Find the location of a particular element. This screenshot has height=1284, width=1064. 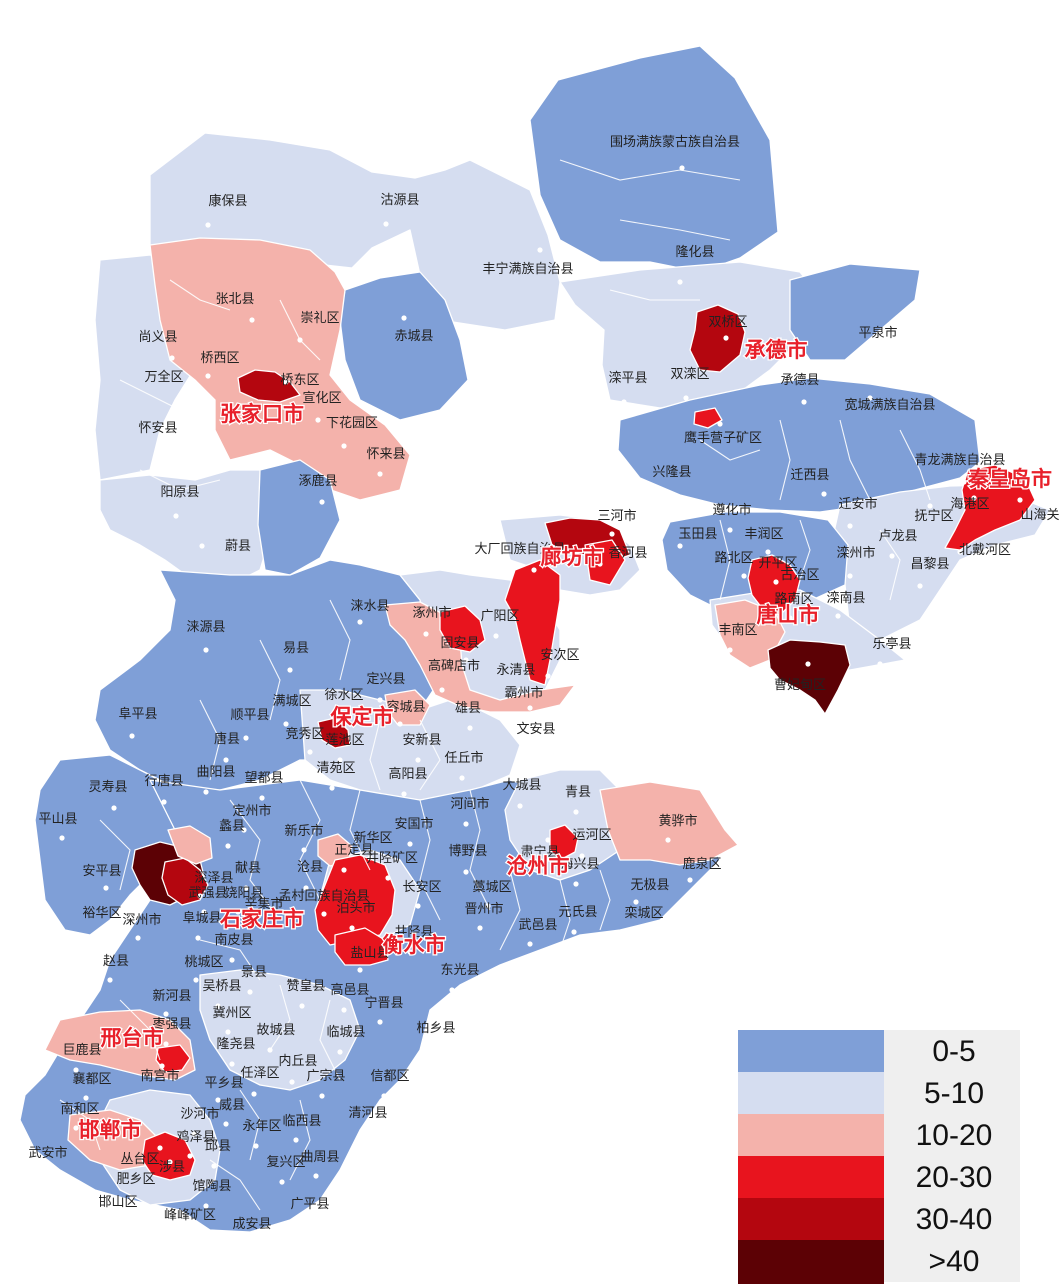

county-label: 隆尧县 is located at coordinates (235, 1044).